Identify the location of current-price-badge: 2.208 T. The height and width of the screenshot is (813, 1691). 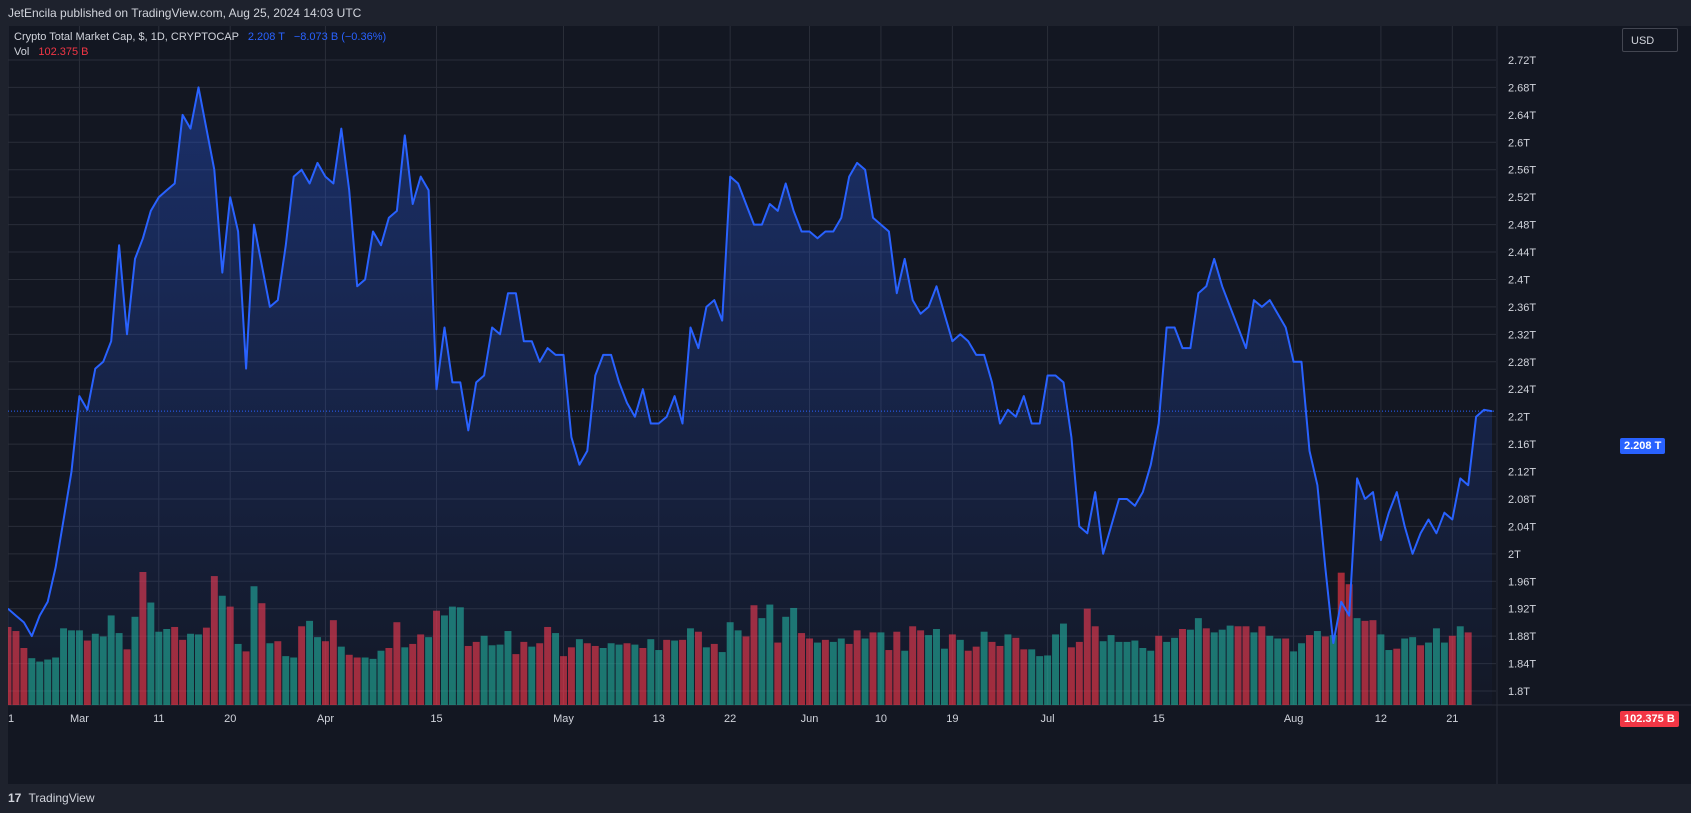
(1643, 446).